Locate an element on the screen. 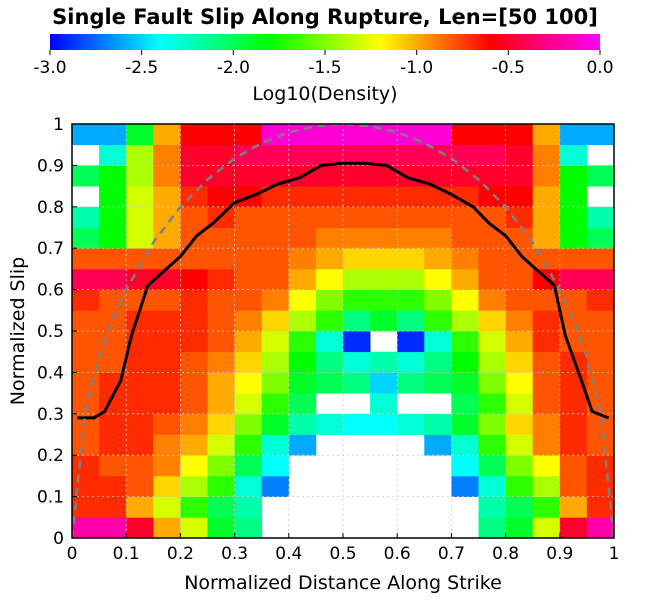 The height and width of the screenshot is (600, 650). x-tick-label: 0.3 is located at coordinates (234, 554).